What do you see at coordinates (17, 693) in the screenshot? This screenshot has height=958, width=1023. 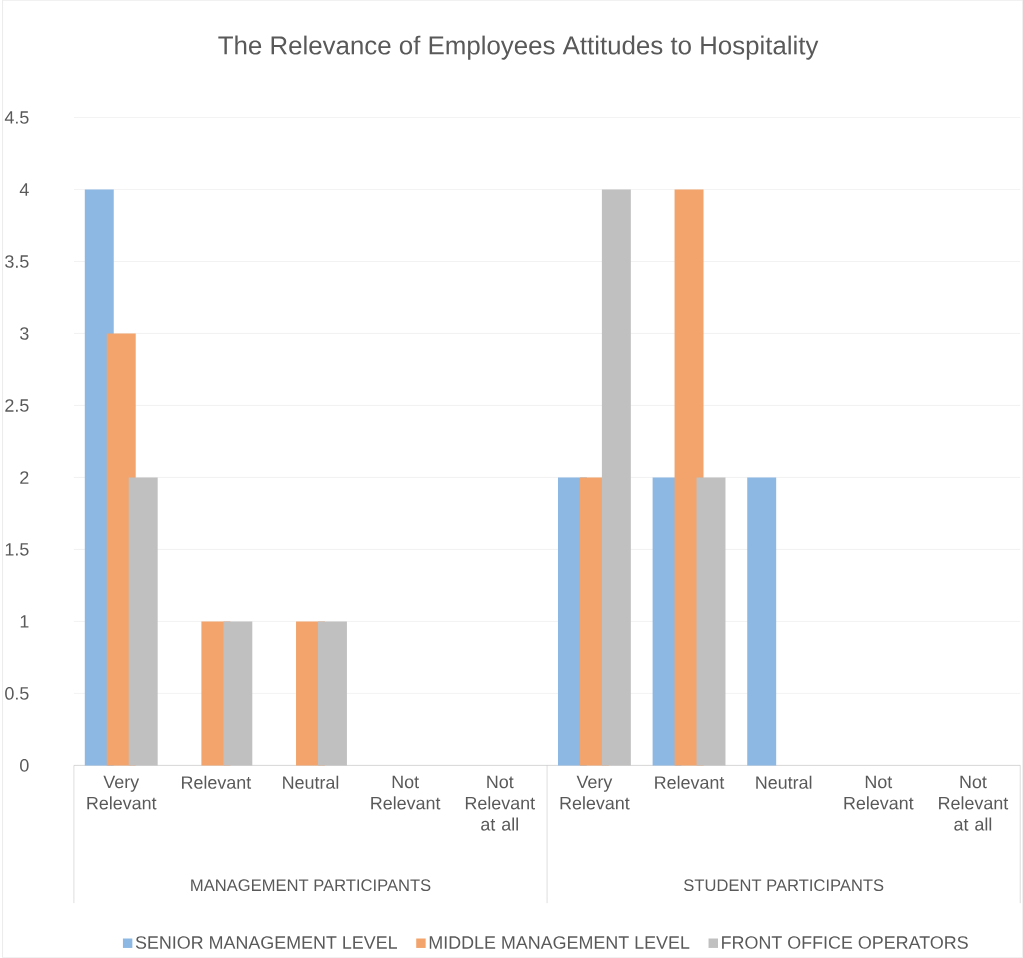 I see `y-tick-label: 0.5` at bounding box center [17, 693].